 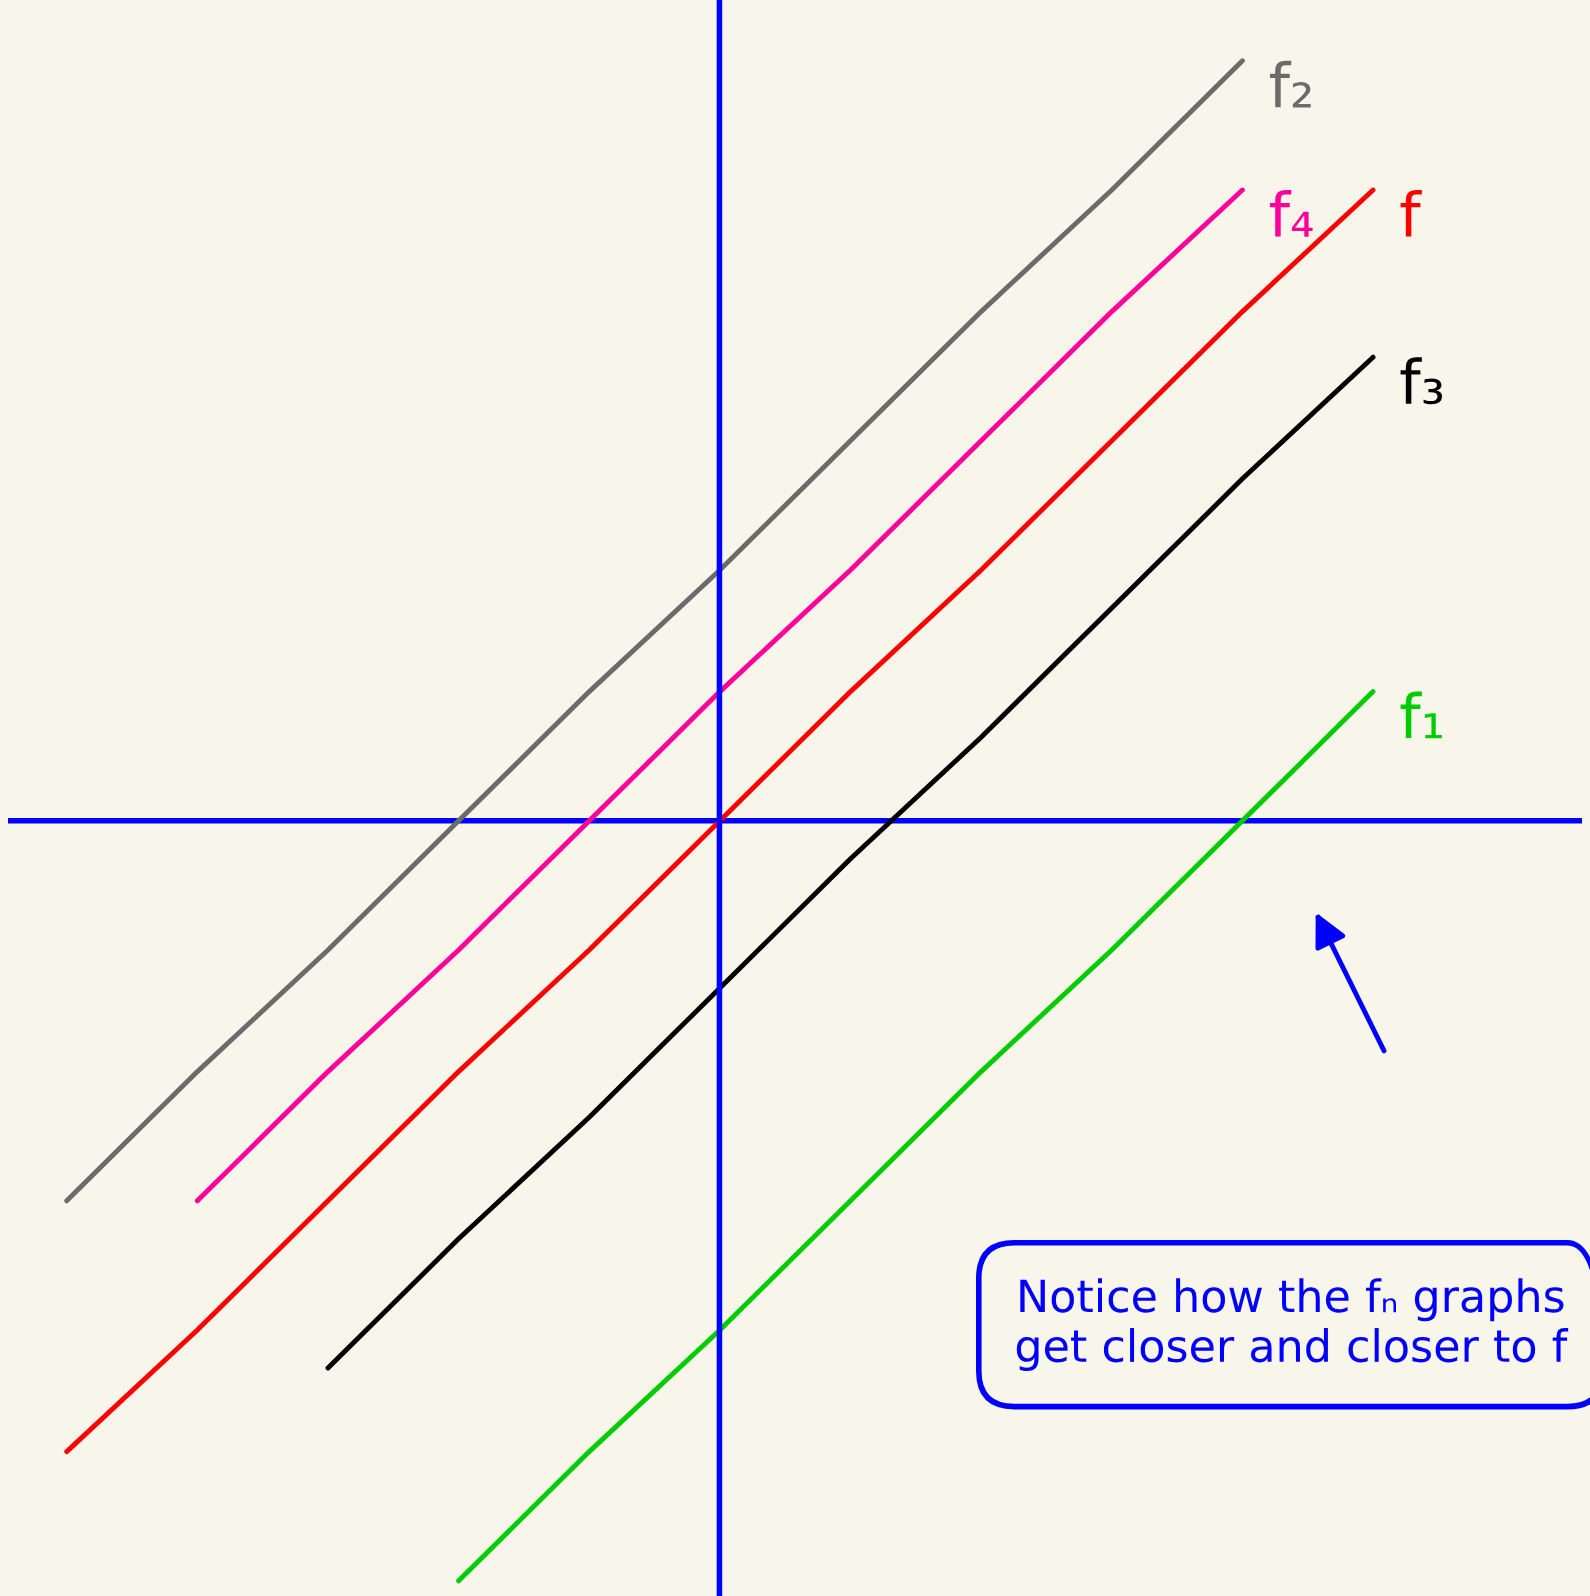 I want to click on series-label: f₂, so click(x=1290, y=84).